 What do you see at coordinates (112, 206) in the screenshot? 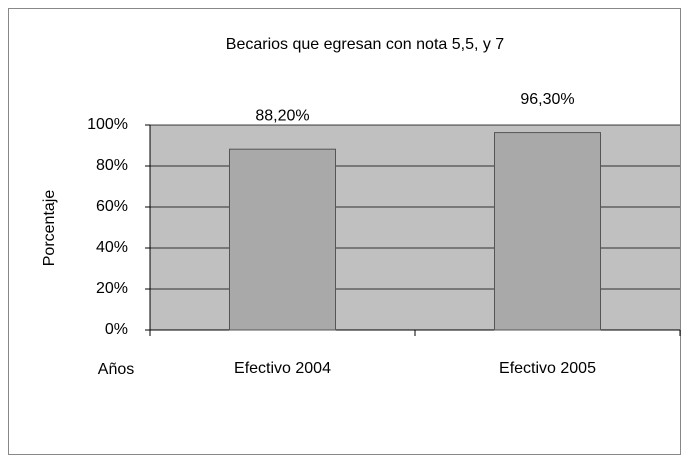
I see `y-tick-label: 60%` at bounding box center [112, 206].